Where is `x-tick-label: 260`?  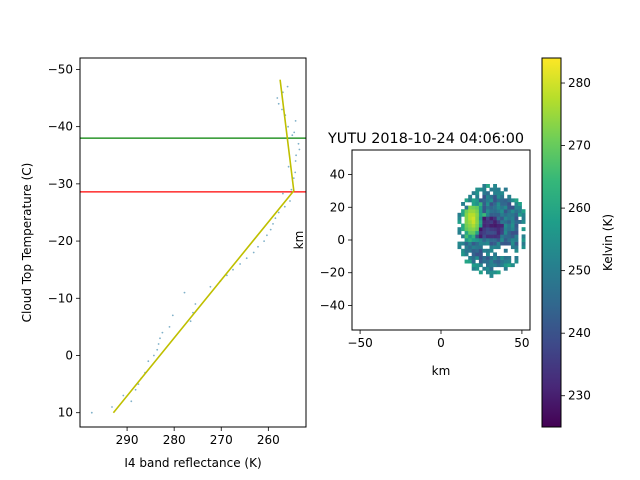
x-tick-label: 260 is located at coordinates (268, 440).